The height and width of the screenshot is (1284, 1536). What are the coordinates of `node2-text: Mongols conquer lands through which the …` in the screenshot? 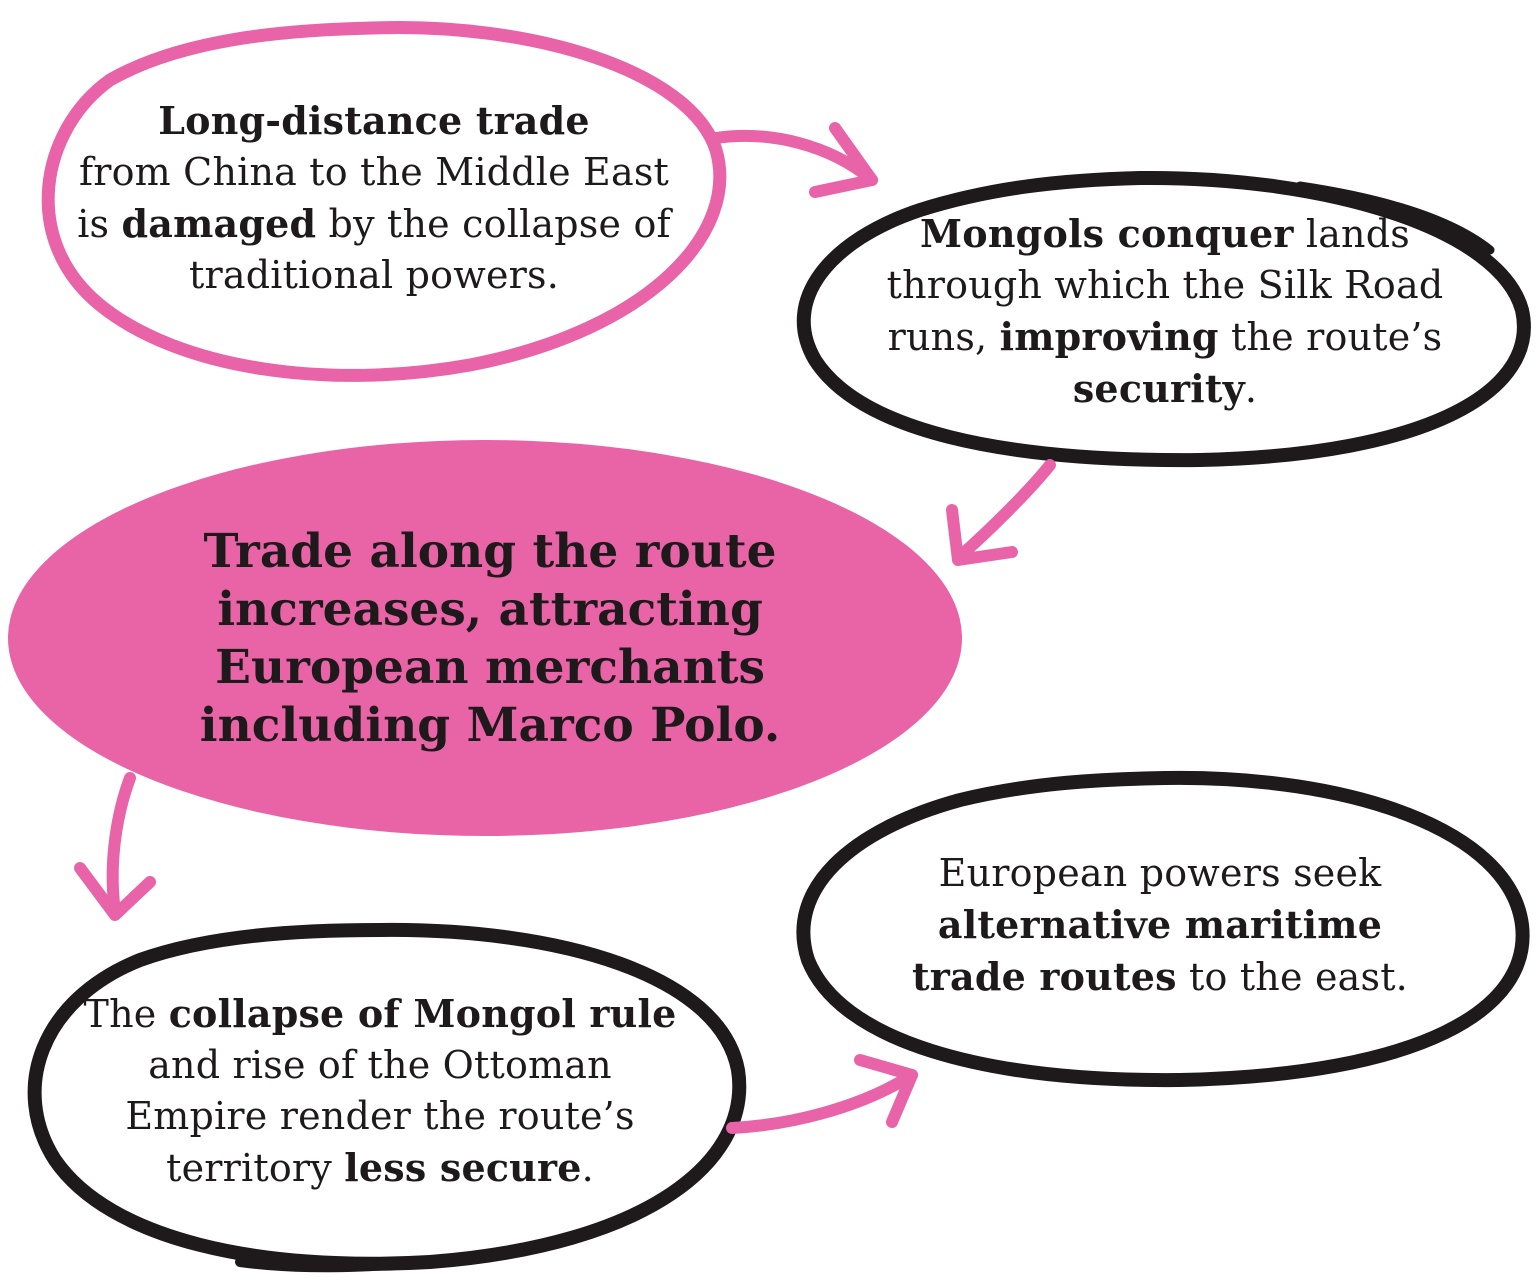 It's located at (1165, 311).